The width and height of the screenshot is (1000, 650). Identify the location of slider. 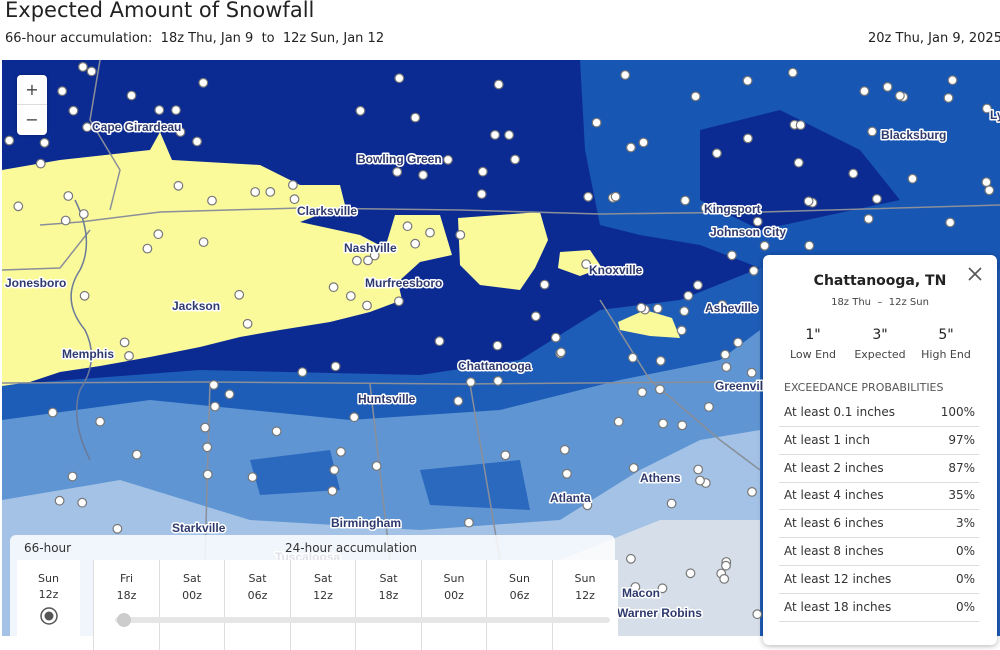
(360, 620).